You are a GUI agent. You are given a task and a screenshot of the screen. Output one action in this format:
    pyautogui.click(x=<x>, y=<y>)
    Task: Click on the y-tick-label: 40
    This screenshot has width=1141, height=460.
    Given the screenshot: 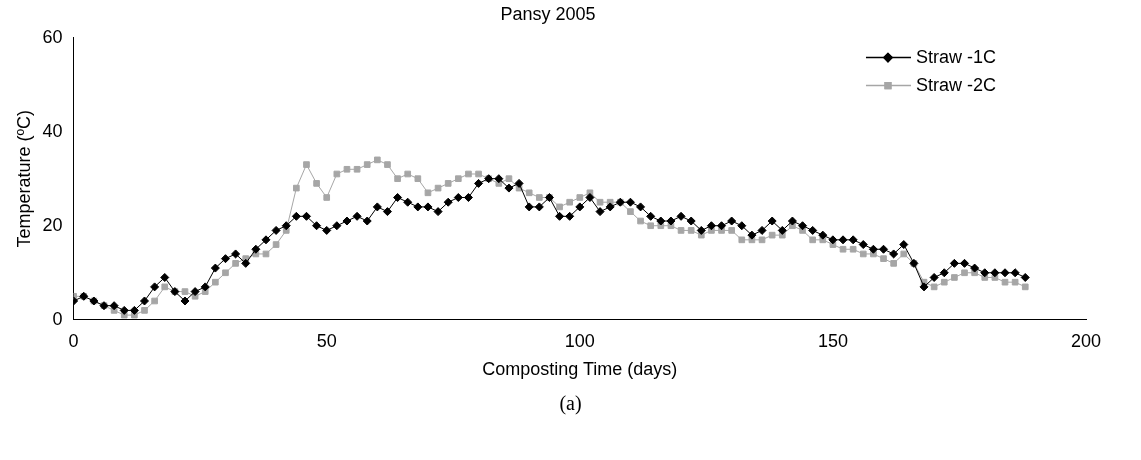 What is the action you would take?
    pyautogui.click(x=52, y=130)
    